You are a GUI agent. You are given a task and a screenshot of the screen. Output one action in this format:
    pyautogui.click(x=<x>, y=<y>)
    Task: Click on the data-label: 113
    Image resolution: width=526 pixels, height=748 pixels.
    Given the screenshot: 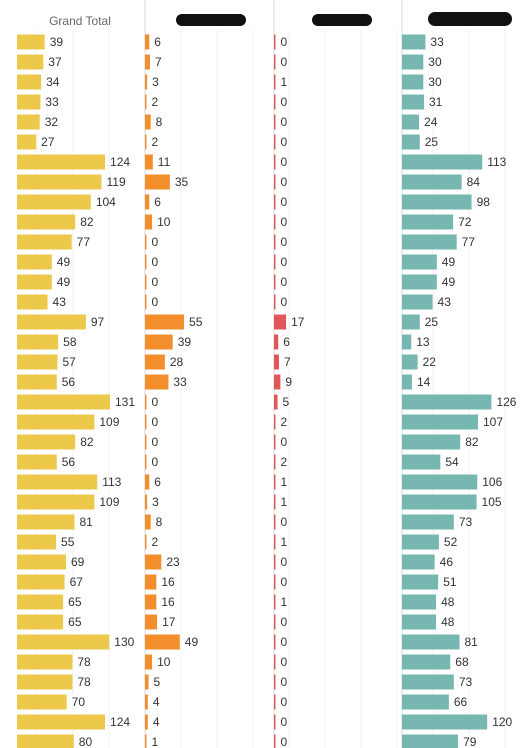 What is the action you would take?
    pyautogui.click(x=111, y=482)
    